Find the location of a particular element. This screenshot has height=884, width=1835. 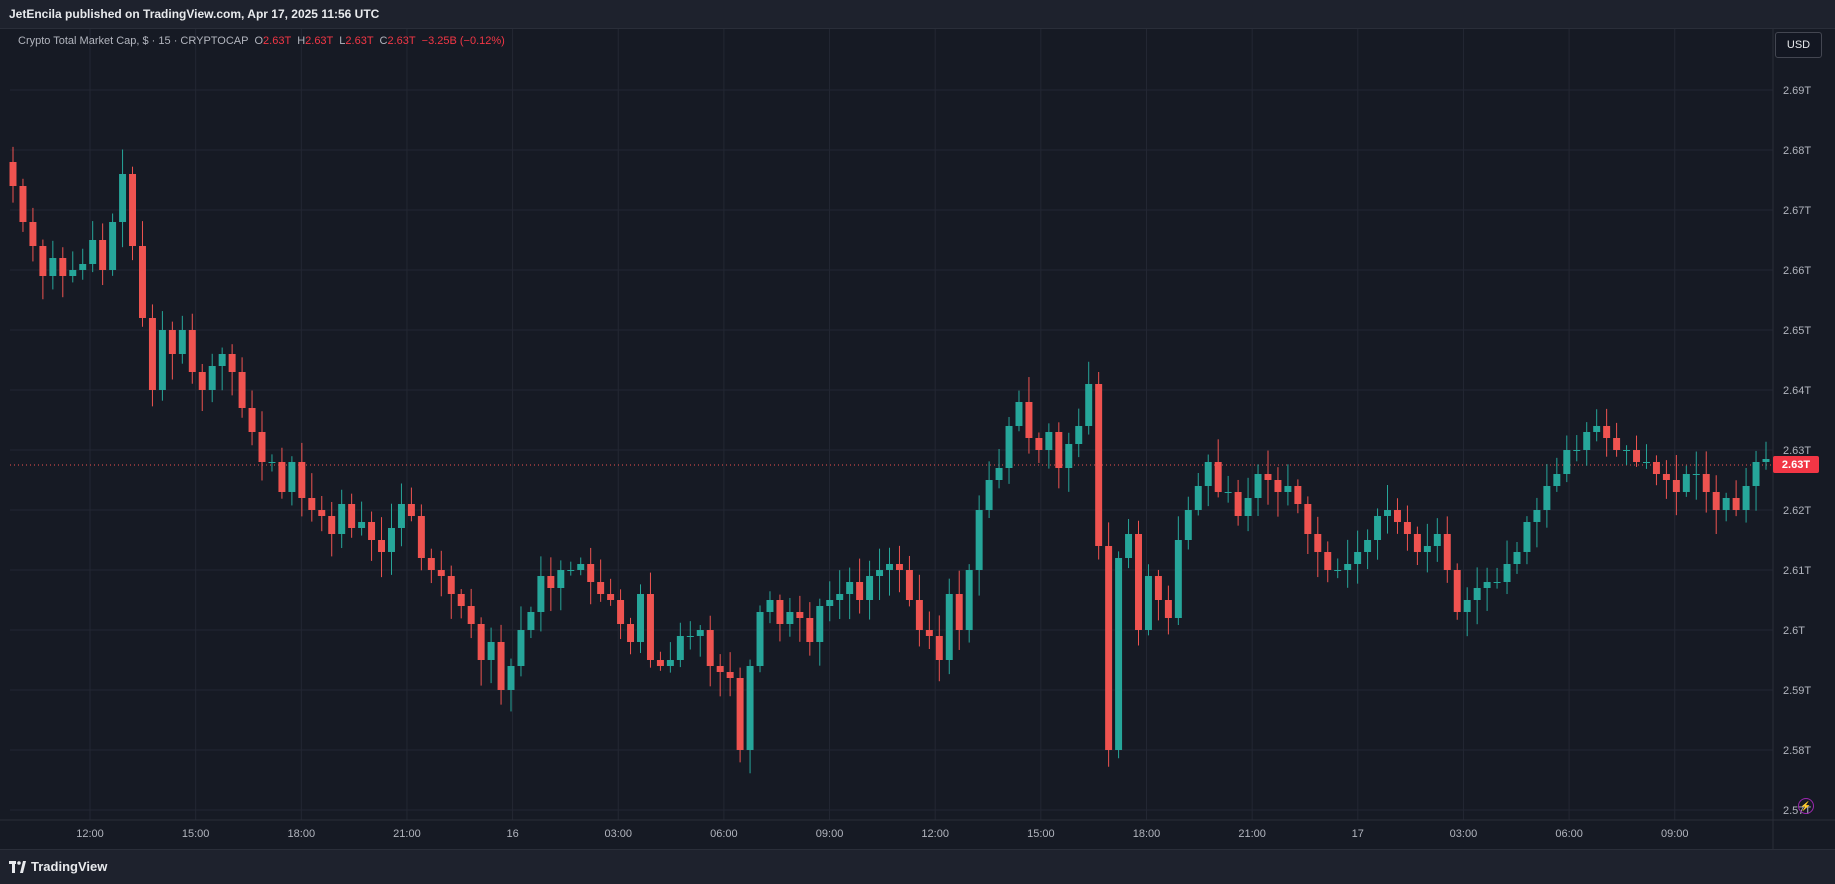

currency-button: USD is located at coordinates (1798, 45).